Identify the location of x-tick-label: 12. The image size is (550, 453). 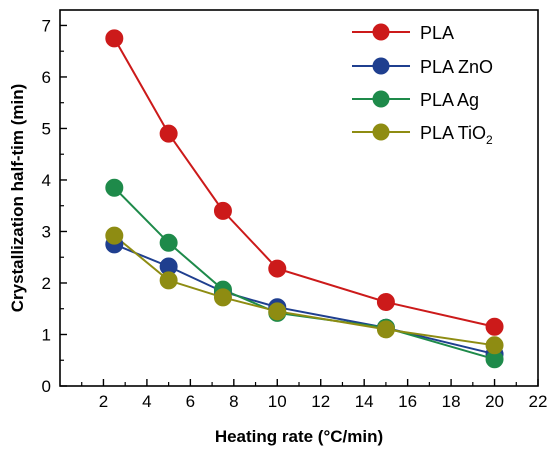
(320, 401).